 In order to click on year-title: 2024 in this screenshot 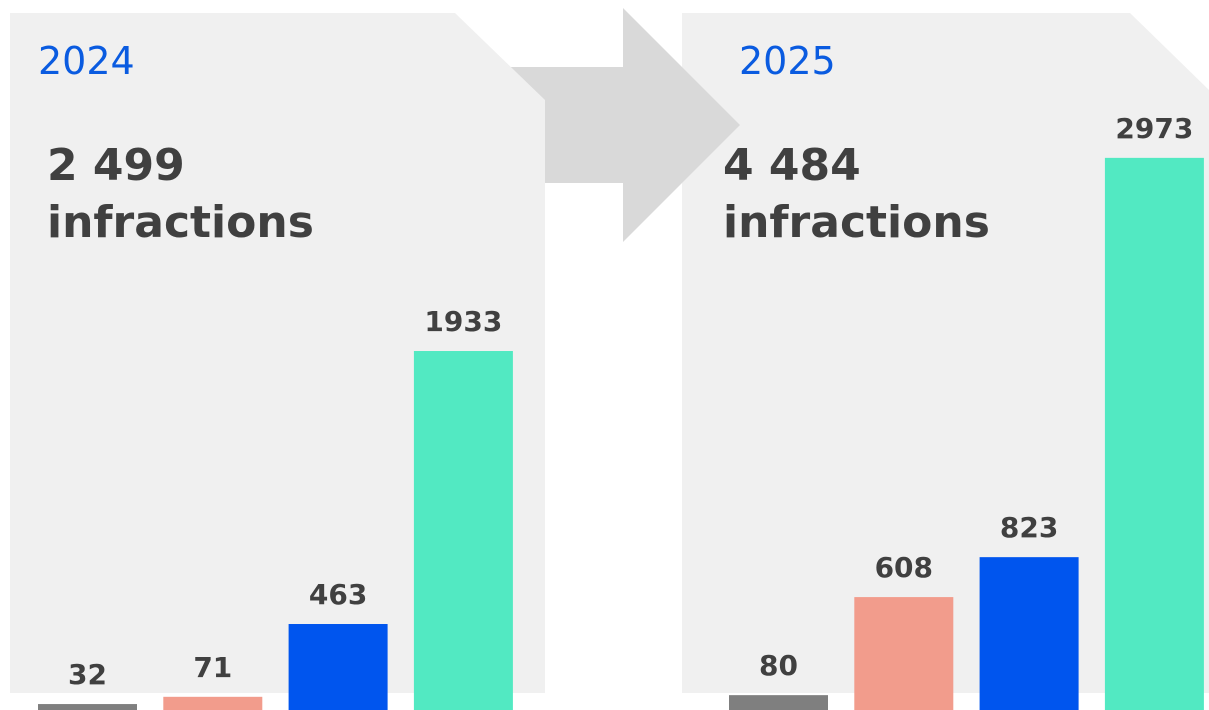, I will do `click(86, 61)`.